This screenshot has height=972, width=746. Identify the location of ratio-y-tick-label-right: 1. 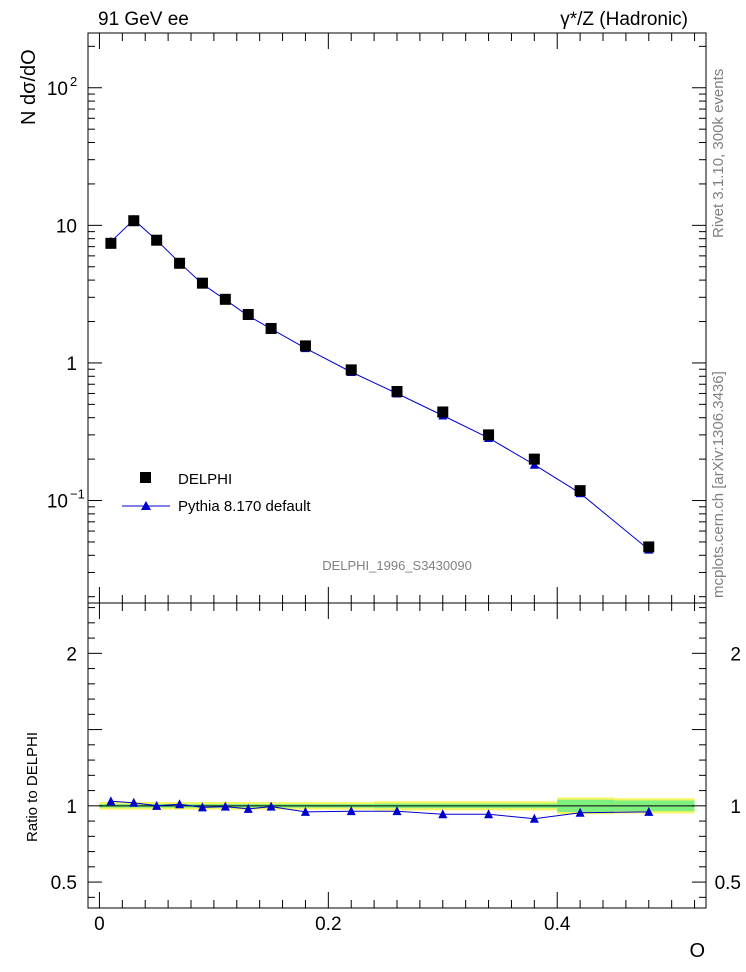
(735, 807).